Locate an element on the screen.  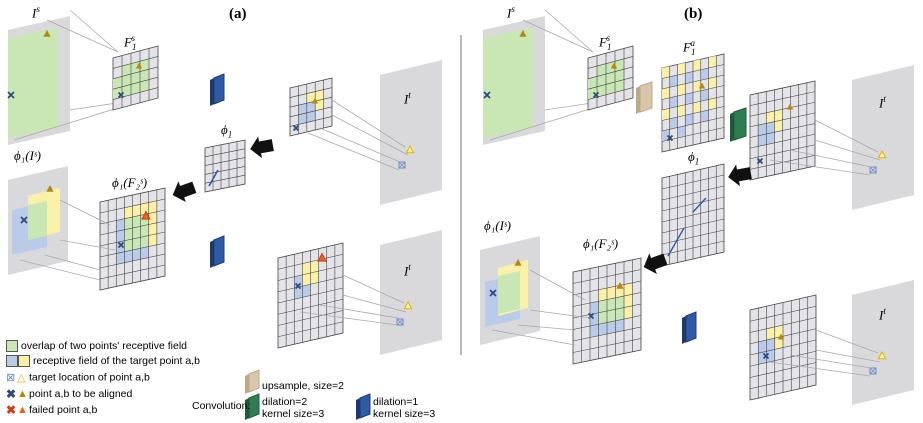
legend-to-align: ✖▲point a,b to be aligned is located at coordinates (69, 394).